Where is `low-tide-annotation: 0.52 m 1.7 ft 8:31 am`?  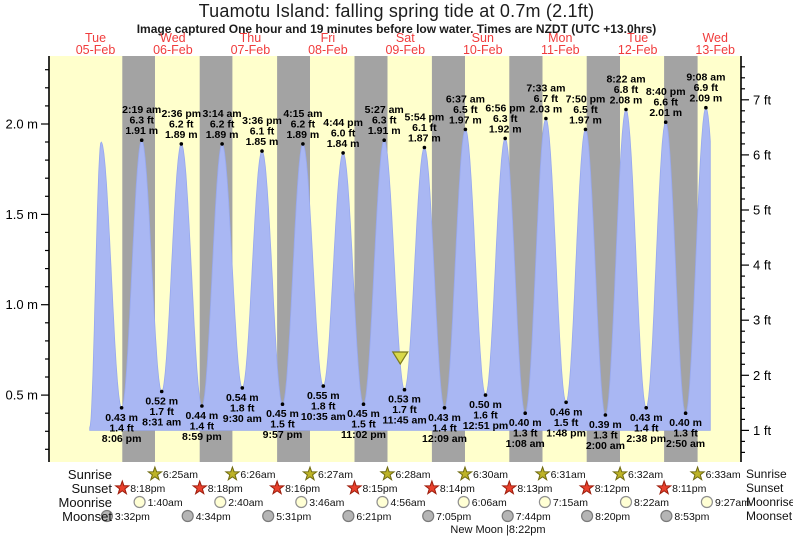 low-tide-annotation: 0.52 m 1.7 ft 8:31 am is located at coordinates (161, 412).